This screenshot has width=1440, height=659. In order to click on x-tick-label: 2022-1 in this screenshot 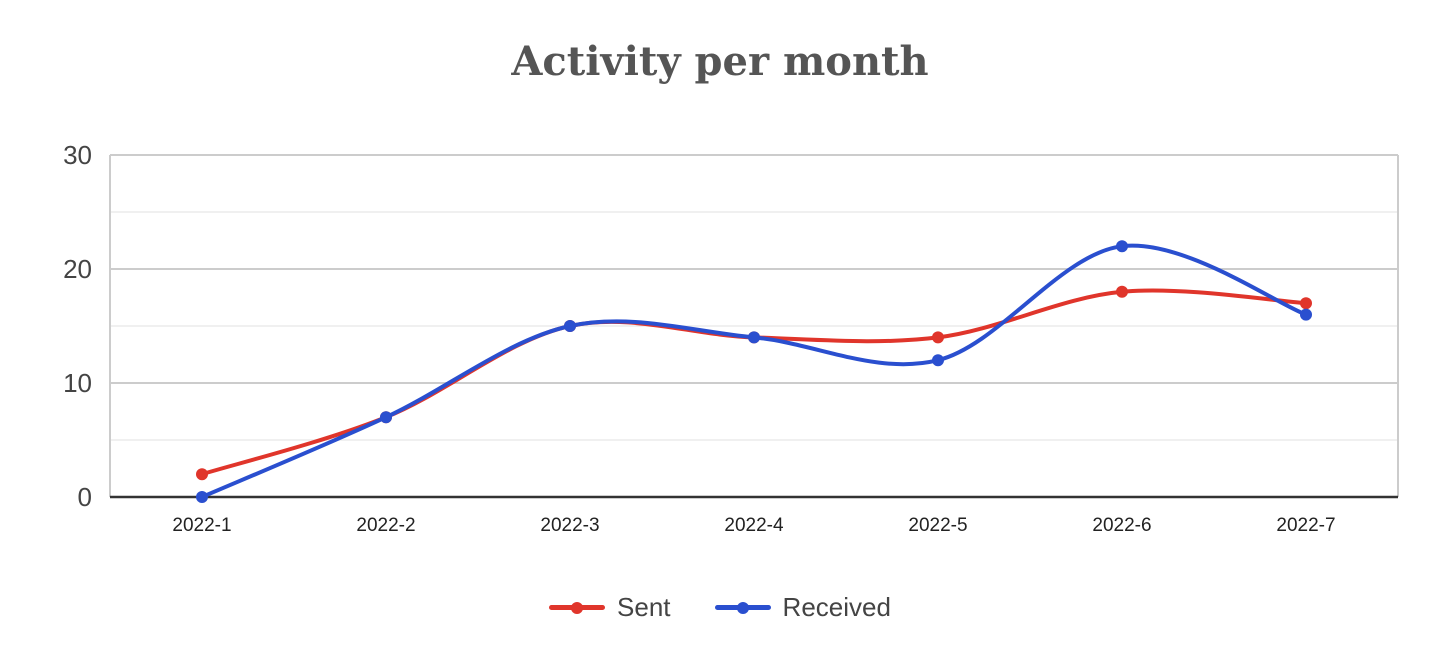, I will do `click(201, 525)`.